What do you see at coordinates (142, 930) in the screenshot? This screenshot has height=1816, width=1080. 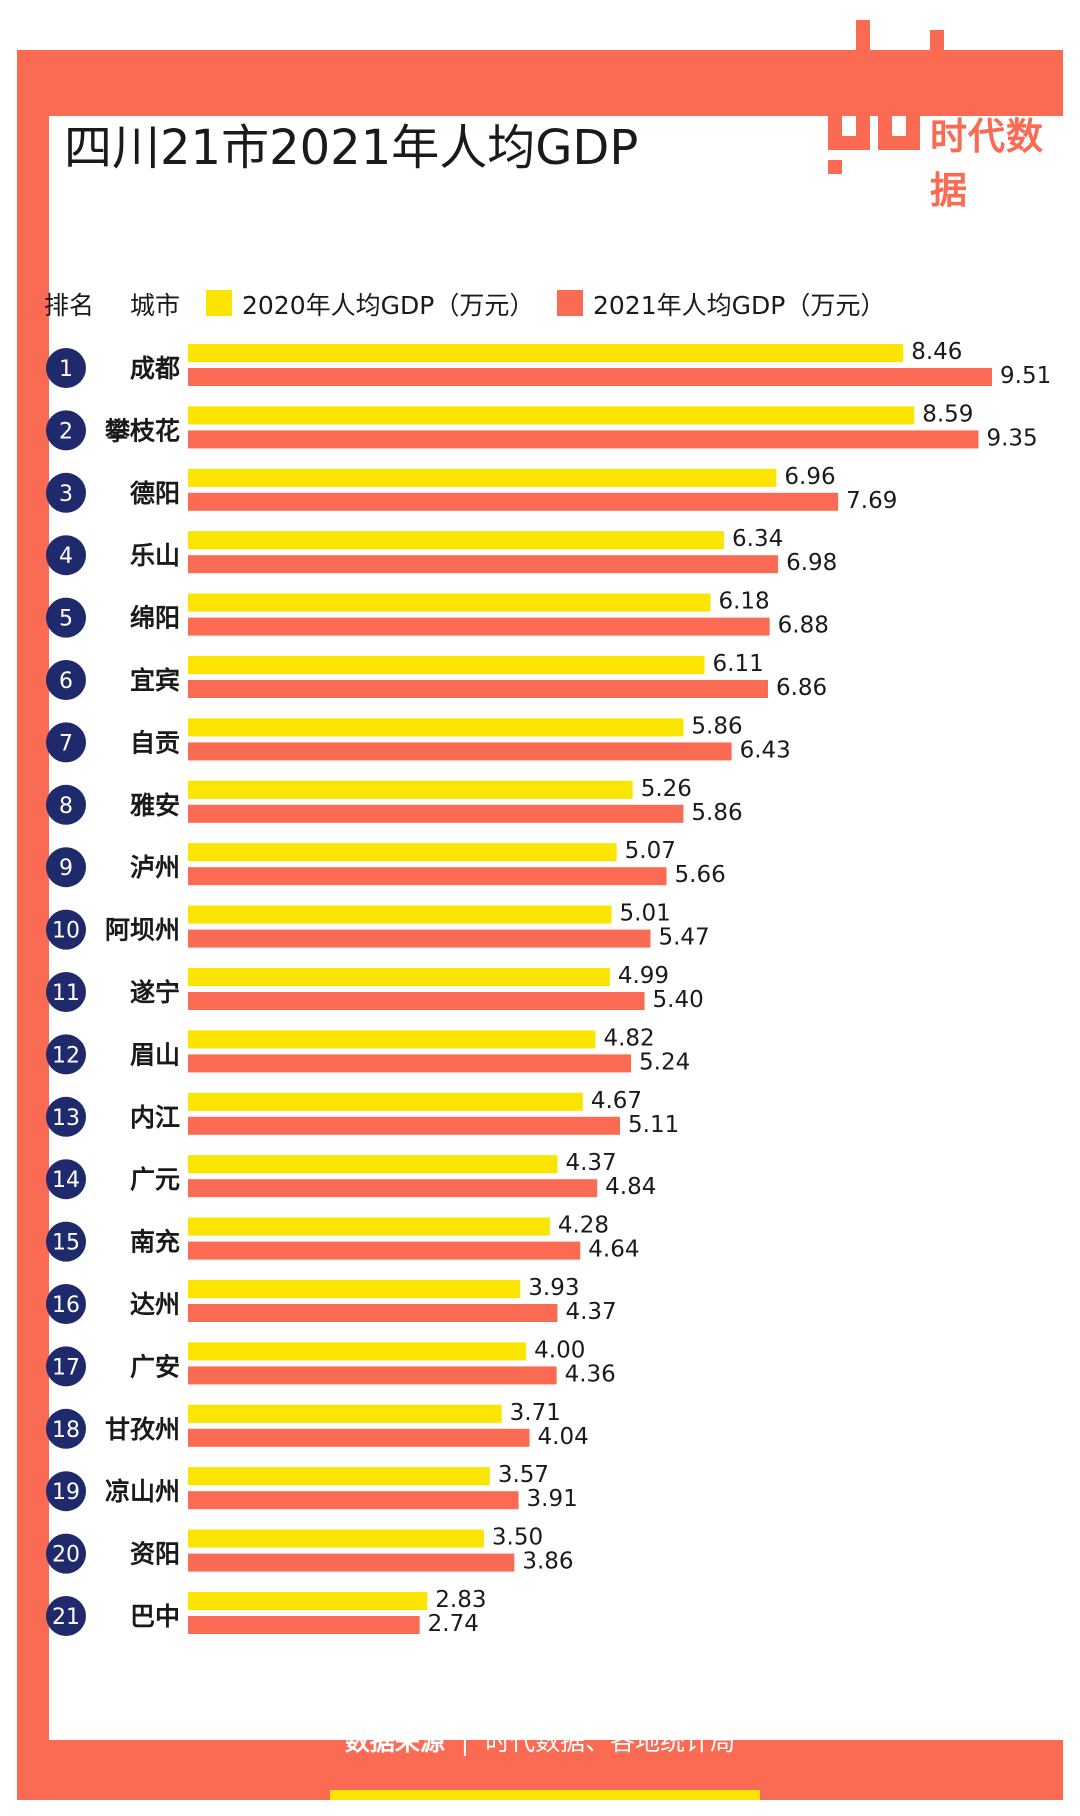 I see `city-label: 阿坝州` at bounding box center [142, 930].